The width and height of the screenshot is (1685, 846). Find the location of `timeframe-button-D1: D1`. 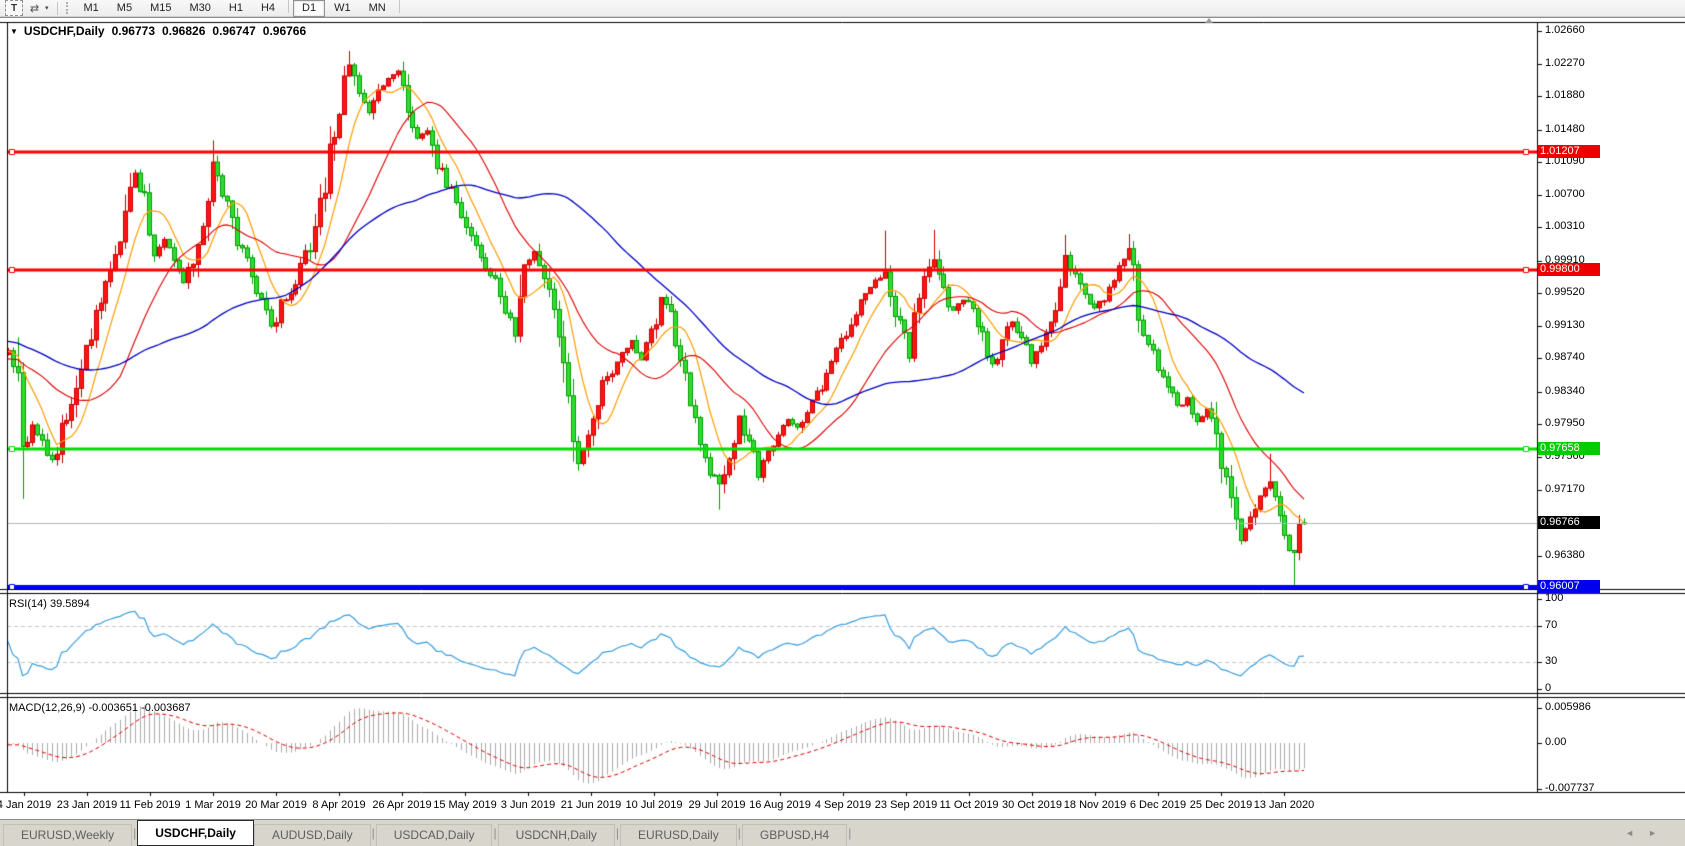

timeframe-button-D1: D1 is located at coordinates (309, 8).